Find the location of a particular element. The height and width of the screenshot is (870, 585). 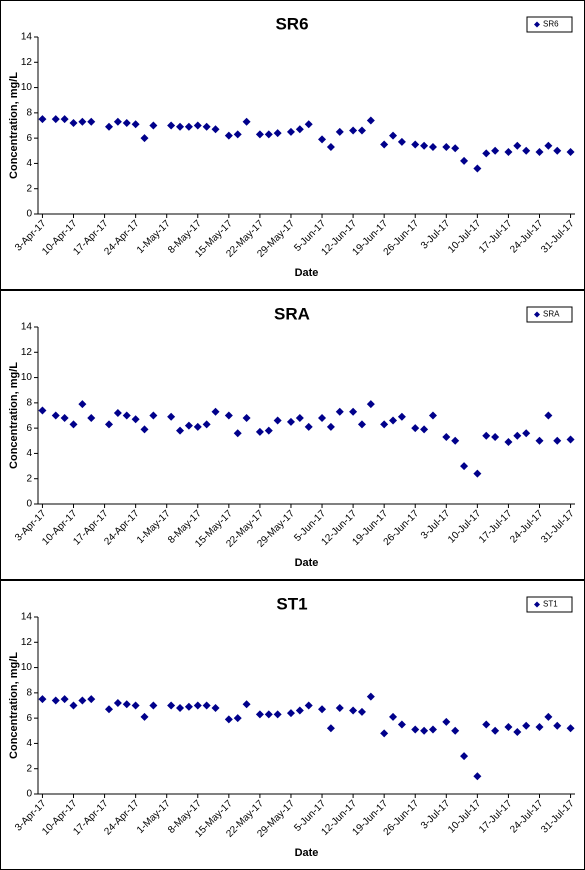

legend-box is located at coordinates (549, 24).